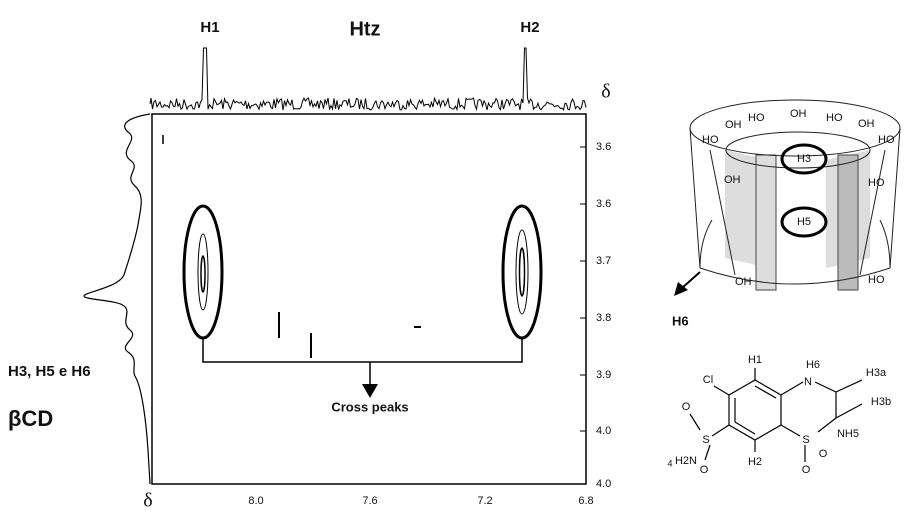 The image size is (913, 512). What do you see at coordinates (791, 195) in the screenshot?
I see `cyclodextrin` at bounding box center [791, 195].